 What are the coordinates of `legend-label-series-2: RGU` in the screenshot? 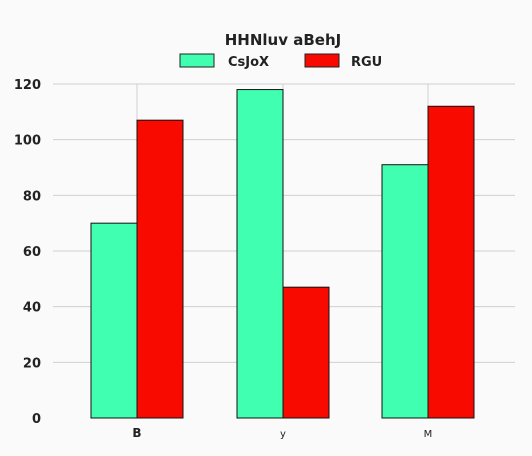 It's located at (366, 62).